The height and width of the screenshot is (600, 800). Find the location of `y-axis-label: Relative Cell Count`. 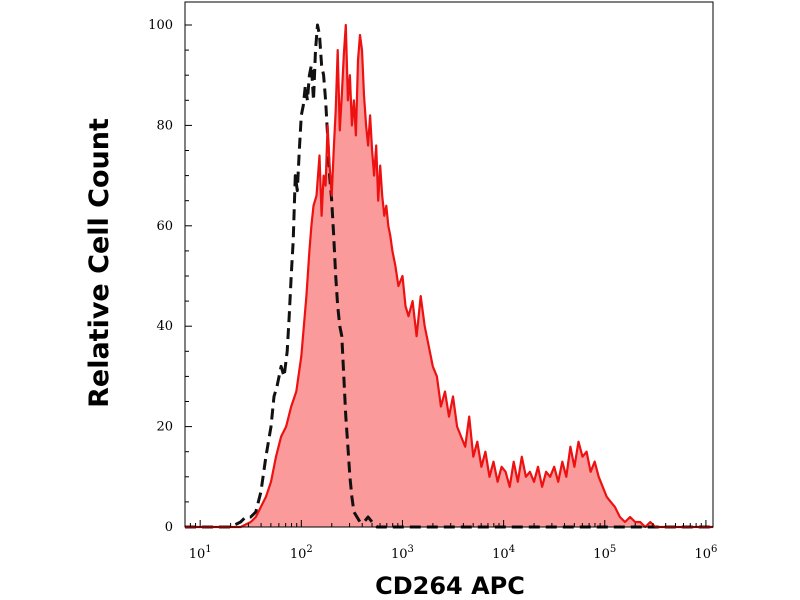

y-axis-label: Relative Cell Count is located at coordinates (99, 263).